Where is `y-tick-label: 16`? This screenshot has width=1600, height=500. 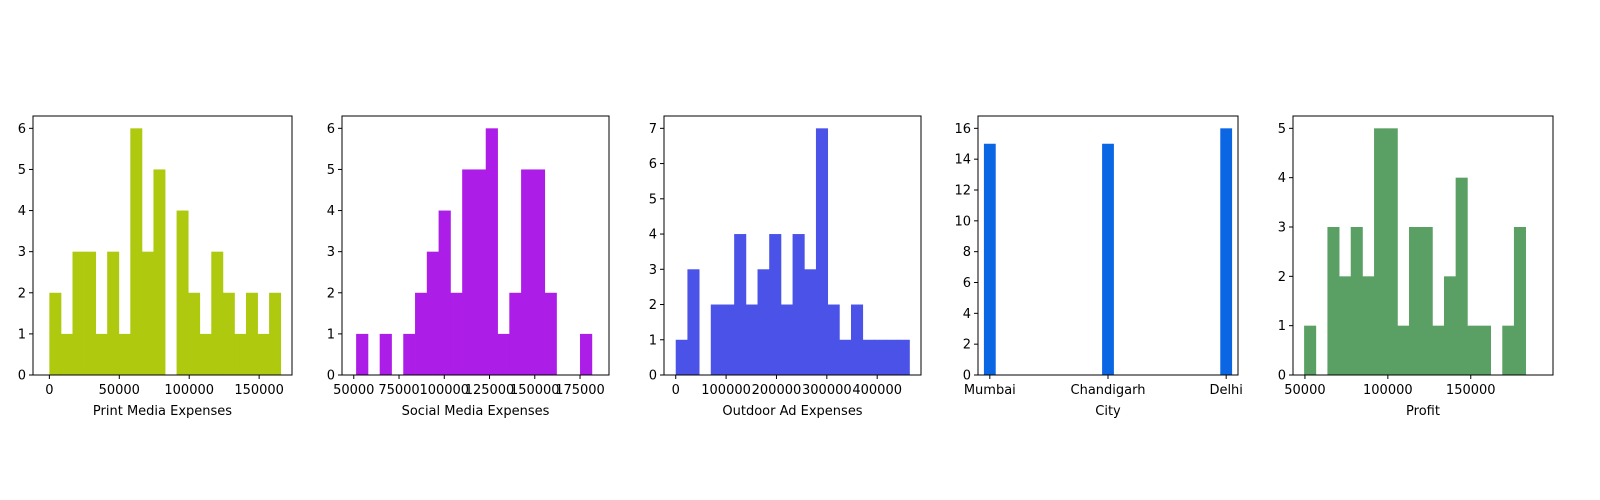 y-tick-label: 16 is located at coordinates (962, 129).